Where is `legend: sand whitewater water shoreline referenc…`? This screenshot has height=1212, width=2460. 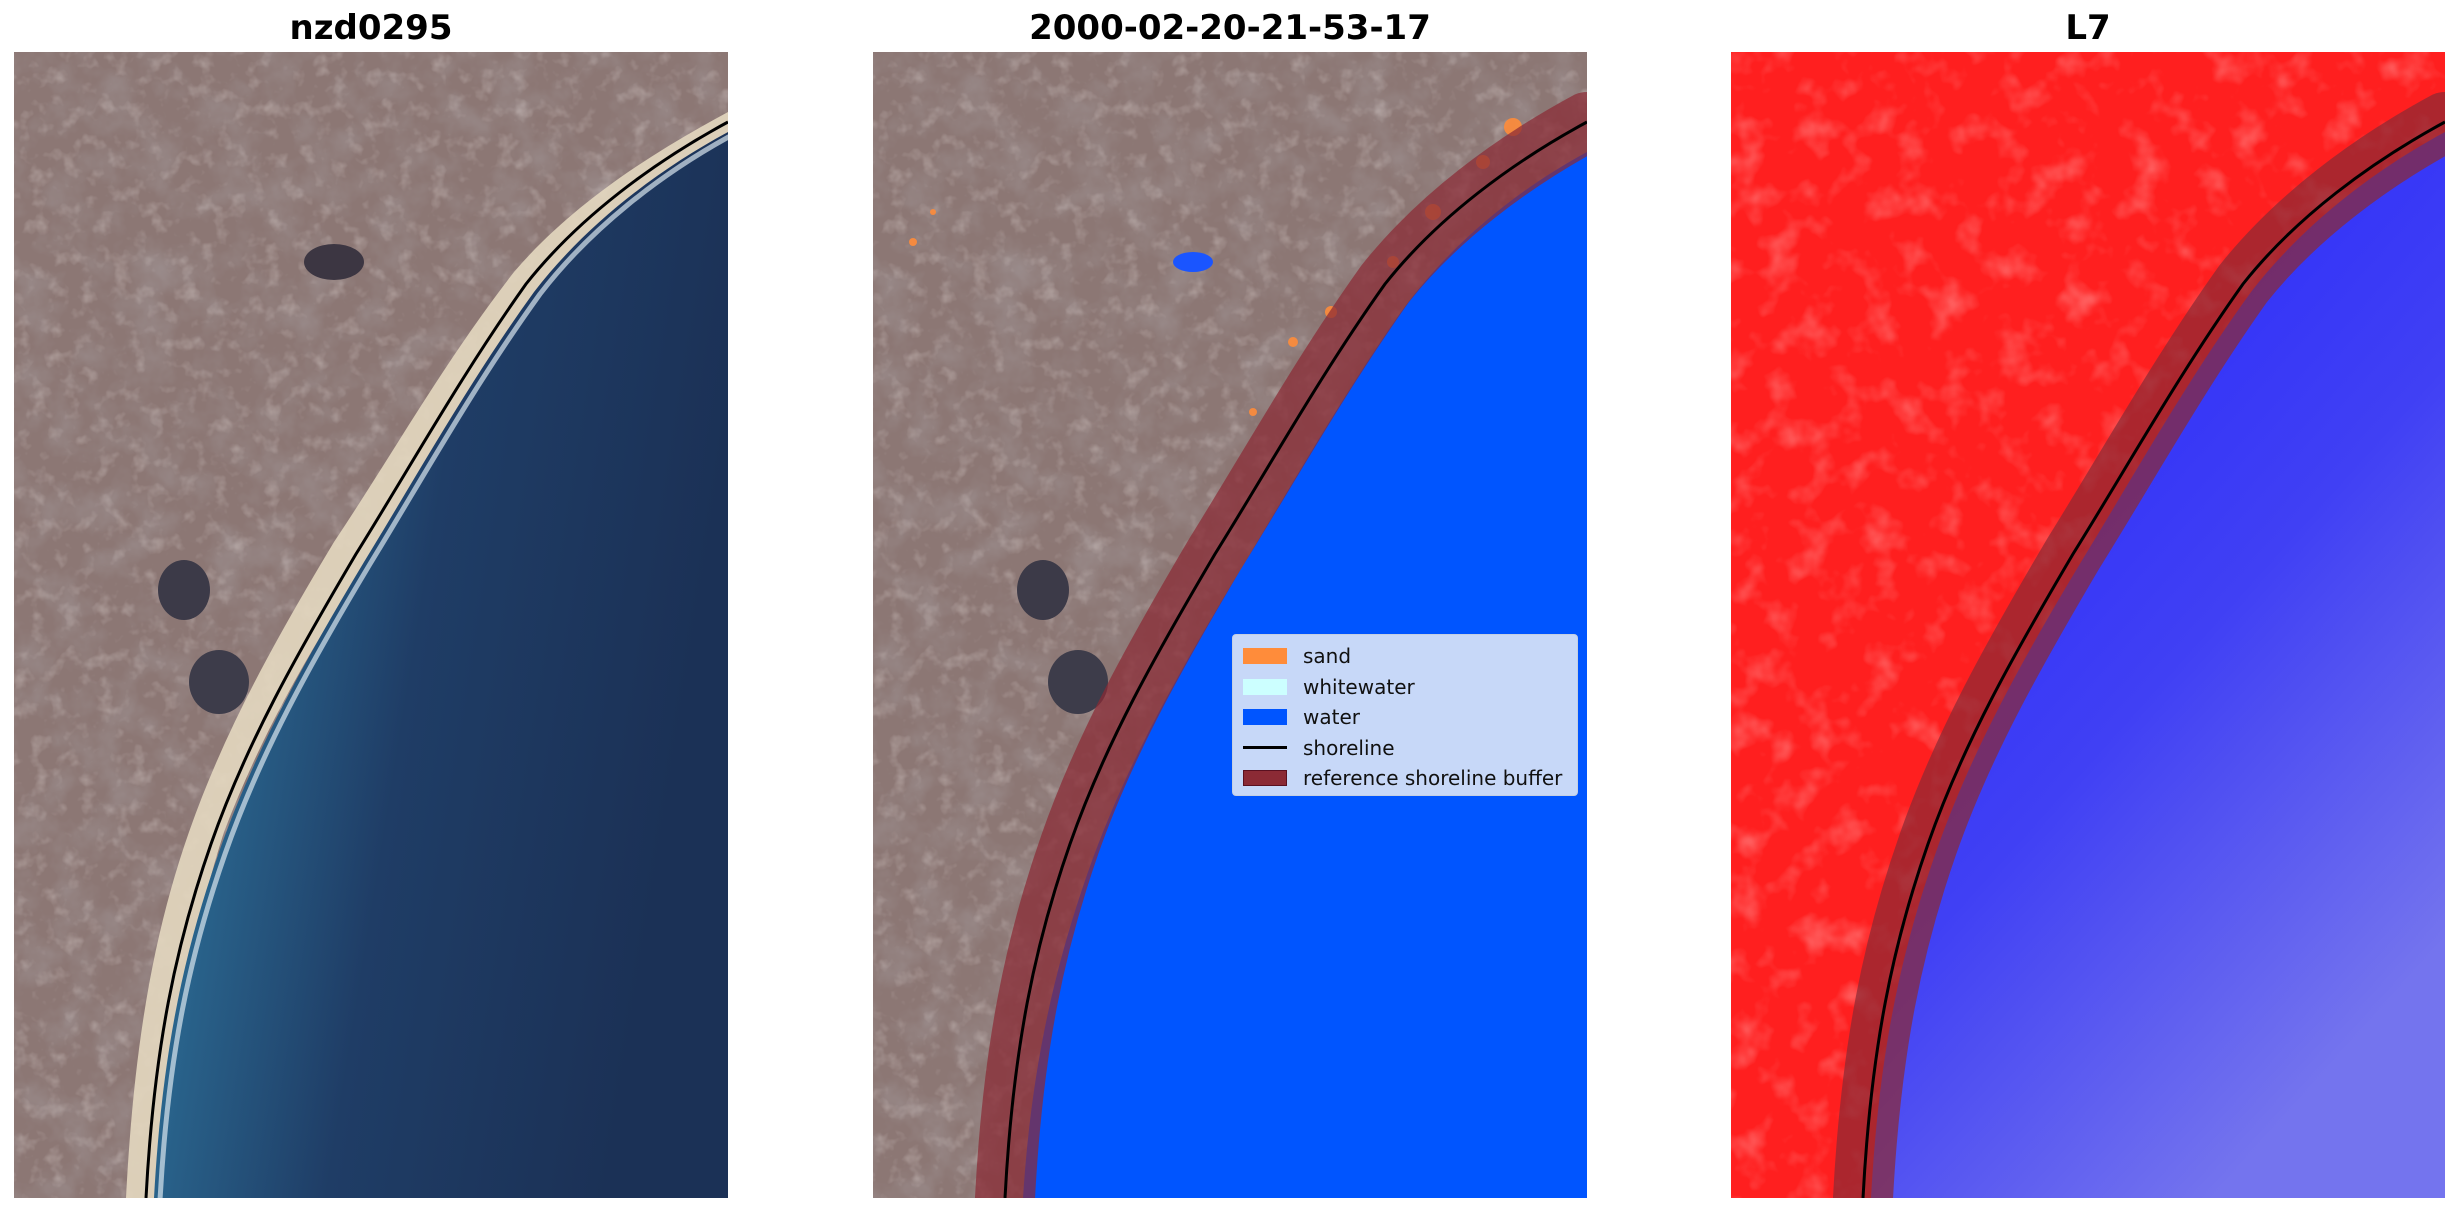
legend: sand whitewater water shoreline referenc… is located at coordinates (1405, 715).